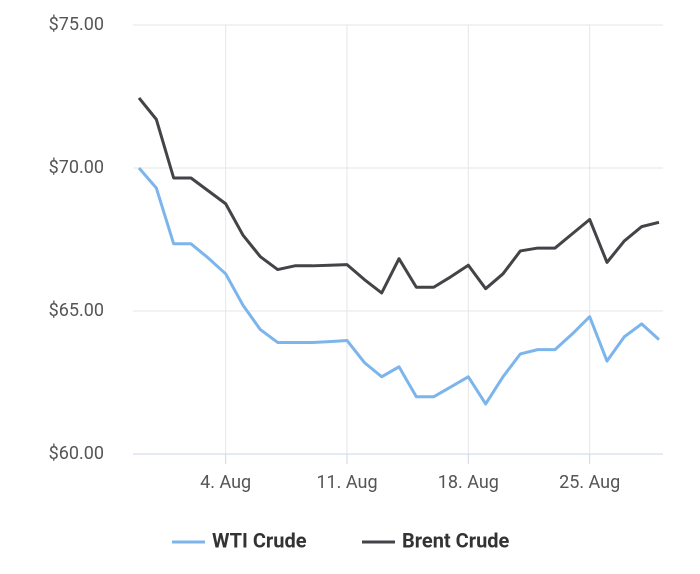 This screenshot has height=574, width=700. Describe the element at coordinates (468, 482) in the screenshot. I see `x-tick-label: 18. Aug` at that location.